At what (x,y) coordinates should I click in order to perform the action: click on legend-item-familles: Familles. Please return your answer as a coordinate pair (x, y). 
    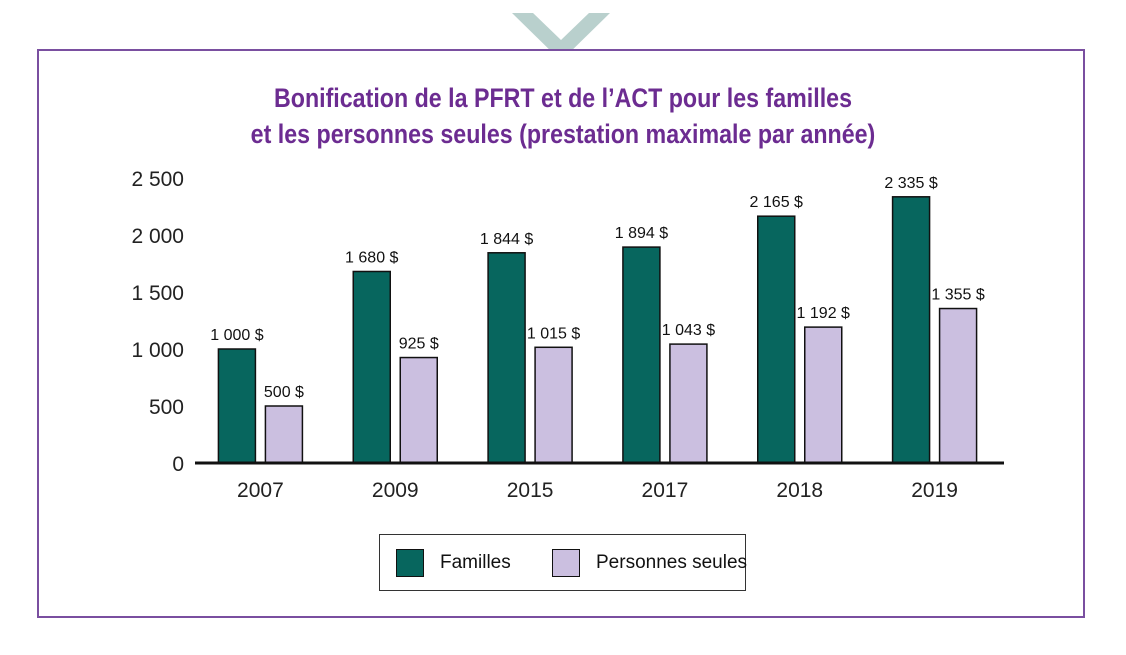
    Looking at the image, I should click on (453, 563).